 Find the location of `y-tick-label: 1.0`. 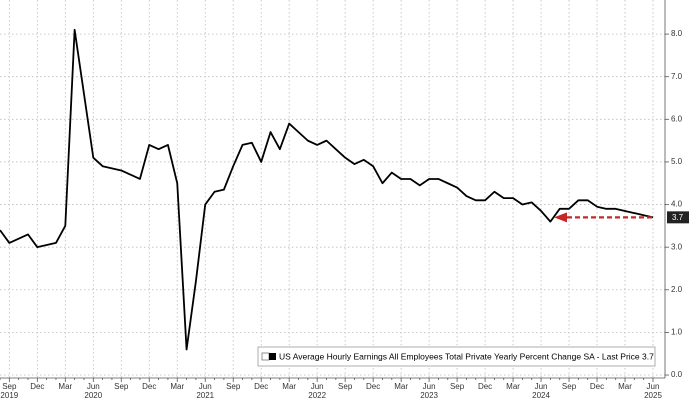

y-tick-label: 1.0 is located at coordinates (677, 332).